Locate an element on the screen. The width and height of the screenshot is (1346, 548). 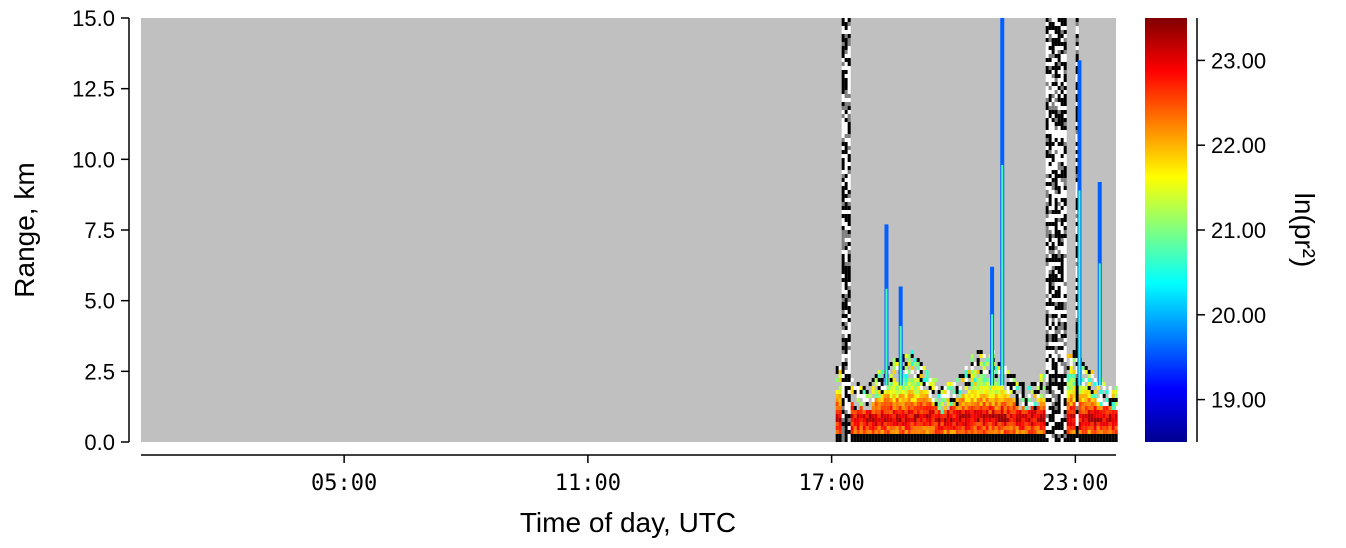
colorbar-tick-label: 22.00 is located at coordinates (1238, 145).